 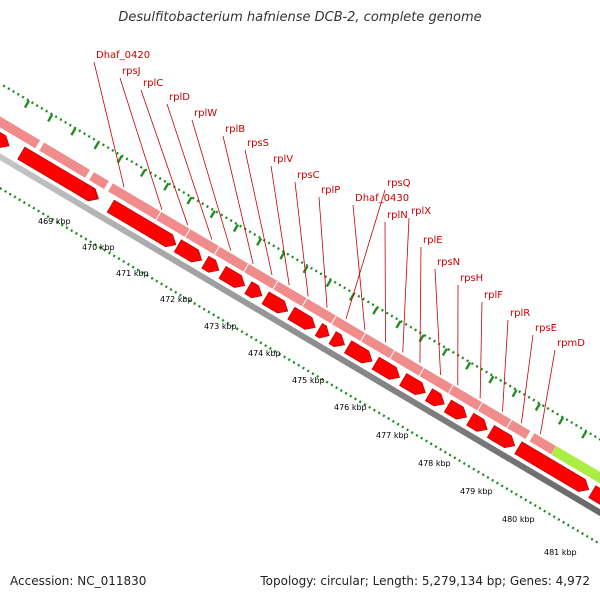 What do you see at coordinates (493, 295) in the screenshot?
I see `gene-label: rplF` at bounding box center [493, 295].